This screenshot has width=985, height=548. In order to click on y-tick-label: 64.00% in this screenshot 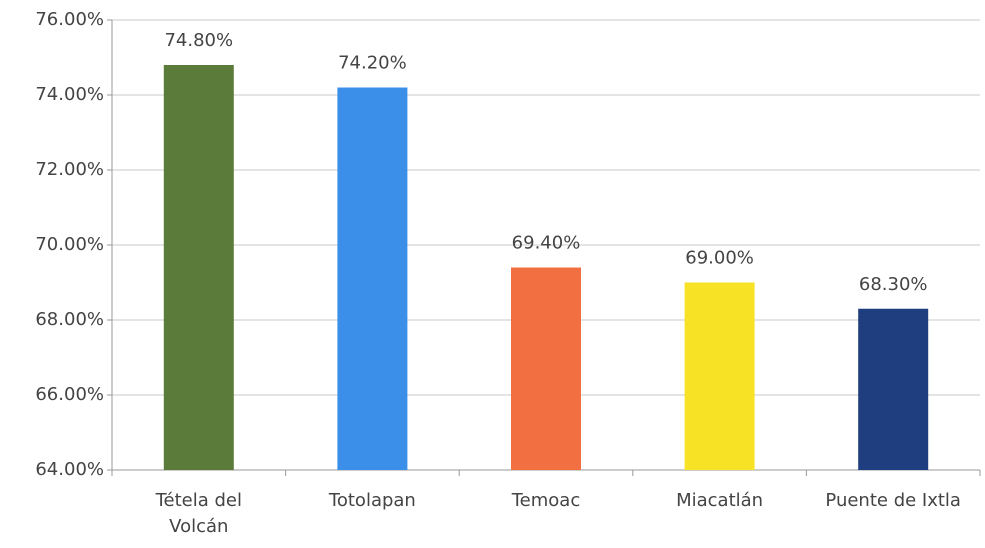, I will do `click(69, 469)`.